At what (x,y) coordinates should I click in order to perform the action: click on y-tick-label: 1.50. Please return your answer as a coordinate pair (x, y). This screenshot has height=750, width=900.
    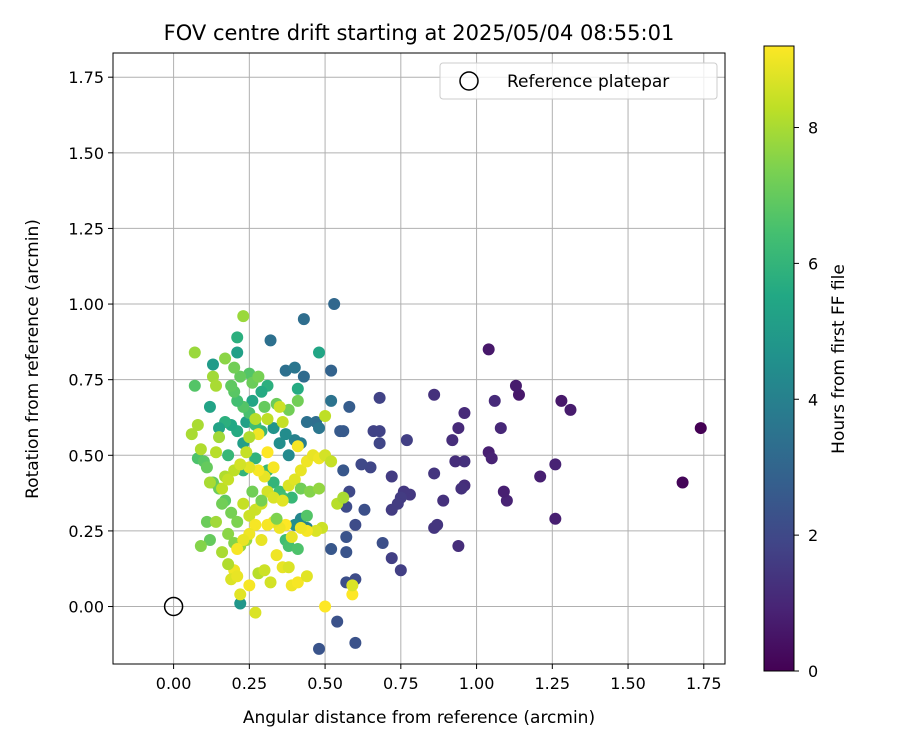
    Looking at the image, I should click on (86, 153).